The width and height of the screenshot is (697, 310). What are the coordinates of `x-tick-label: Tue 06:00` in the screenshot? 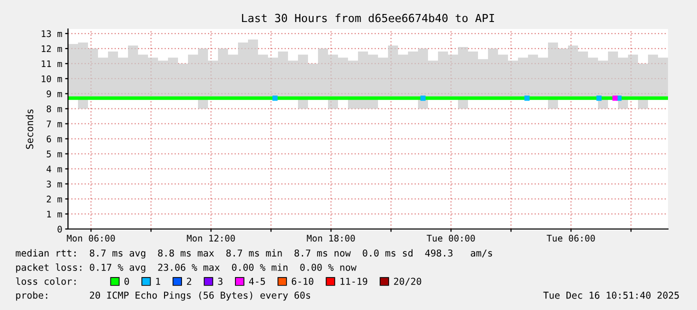 It's located at (570, 238).